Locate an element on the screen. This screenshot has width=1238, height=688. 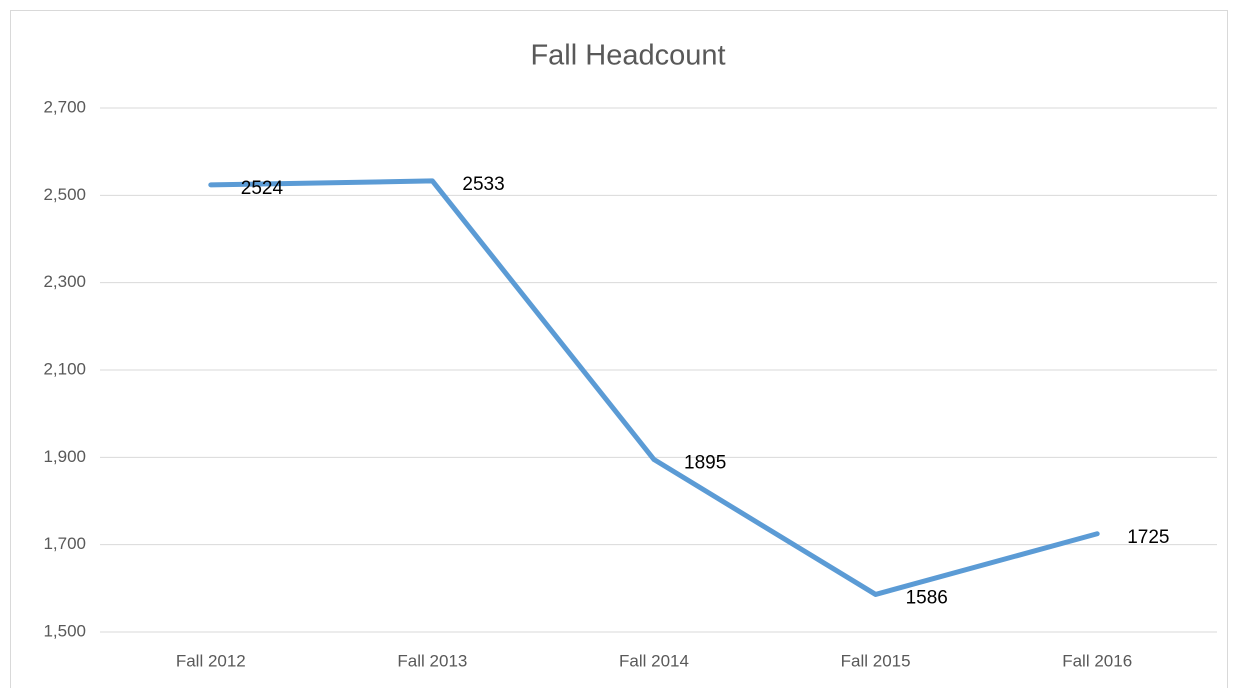
data-label: 1725 is located at coordinates (1148, 537).